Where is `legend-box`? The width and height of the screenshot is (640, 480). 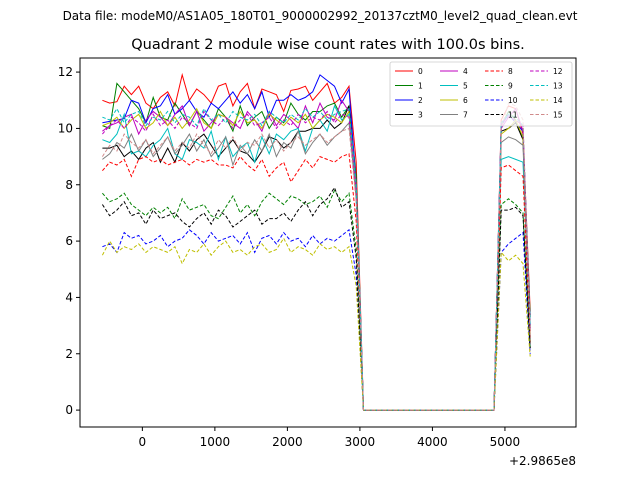 legend-box is located at coordinates (481, 94).